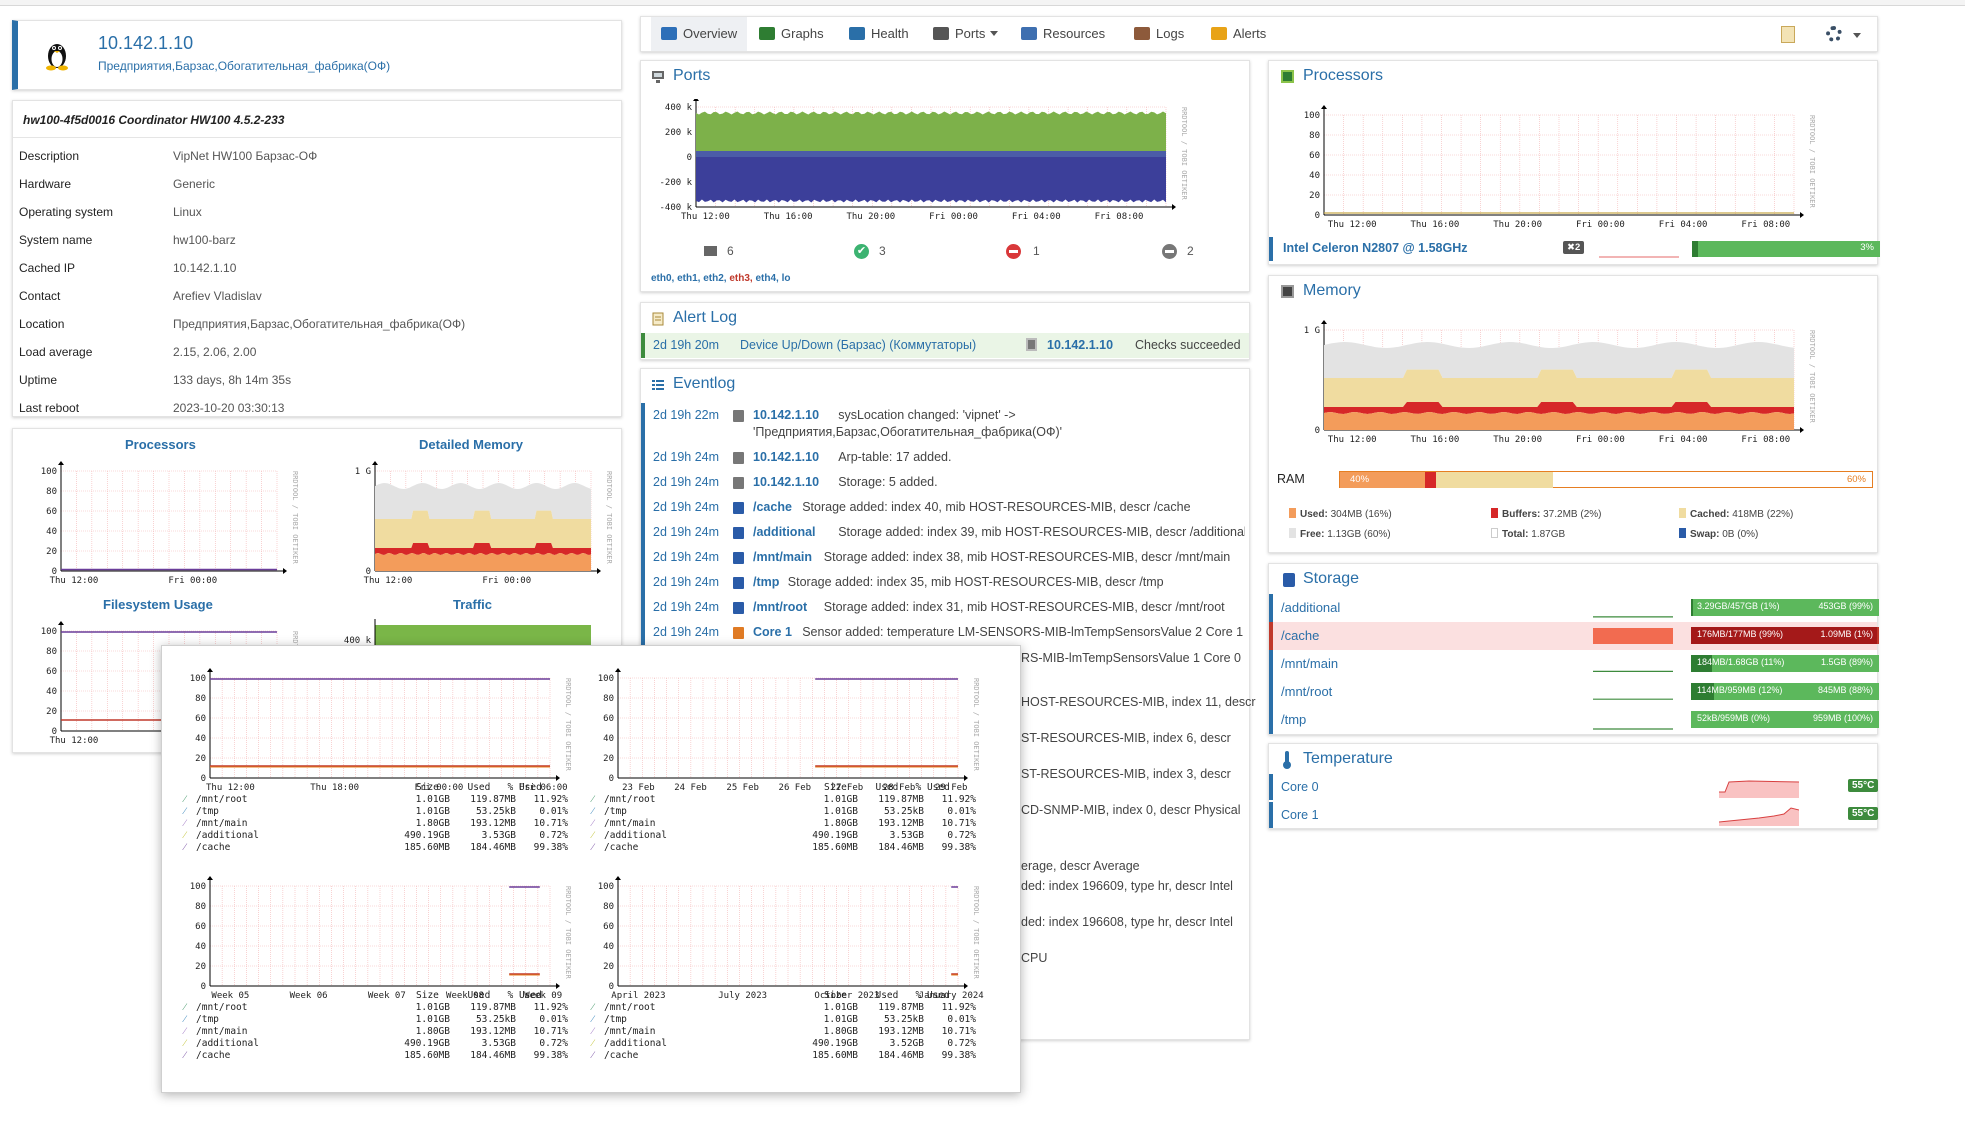  What do you see at coordinates (1574, 815) in the screenshot?
I see `temperature-row: Core 1 55°C` at bounding box center [1574, 815].